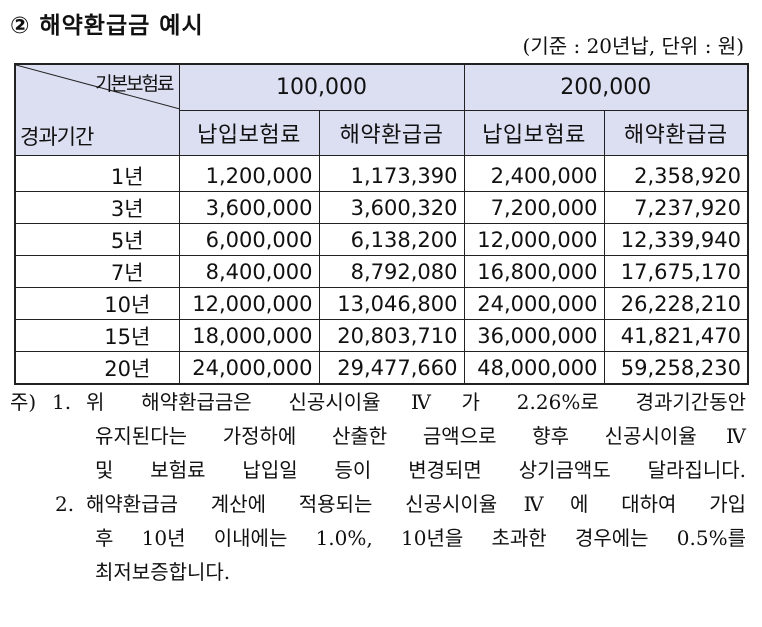 The width and height of the screenshot is (762, 627). What do you see at coordinates (391, 239) in the screenshot?
I see `refund-cell: 6,138,200` at bounding box center [391, 239].